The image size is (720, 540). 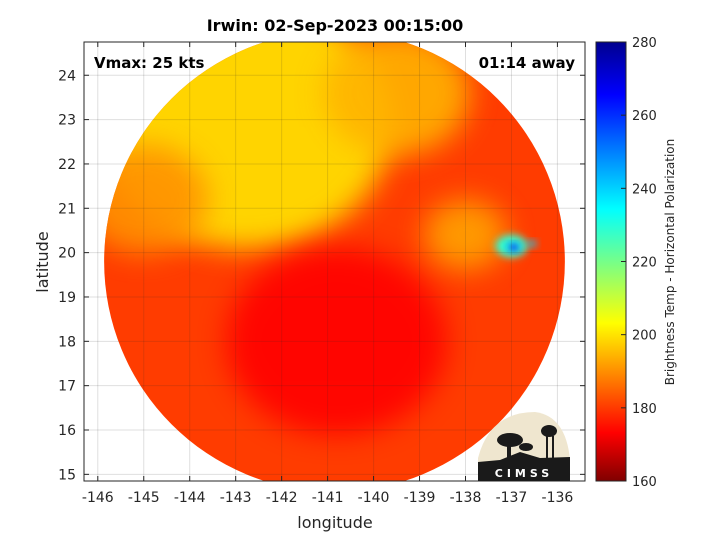 I want to click on x-tick-label: -146, so click(x=98, y=498).